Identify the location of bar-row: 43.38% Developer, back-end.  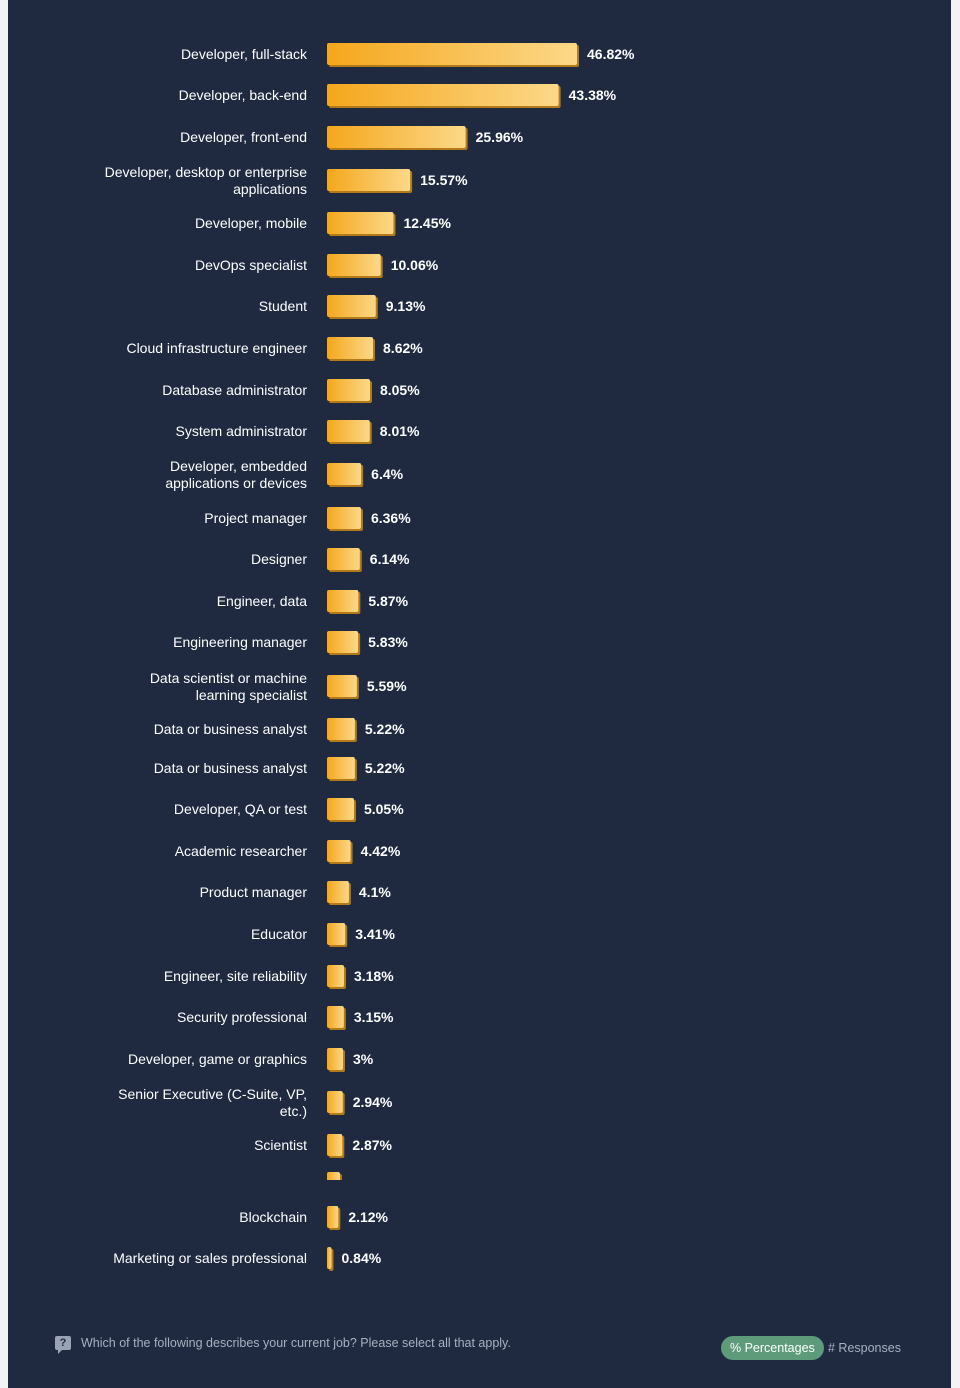
(398, 96).